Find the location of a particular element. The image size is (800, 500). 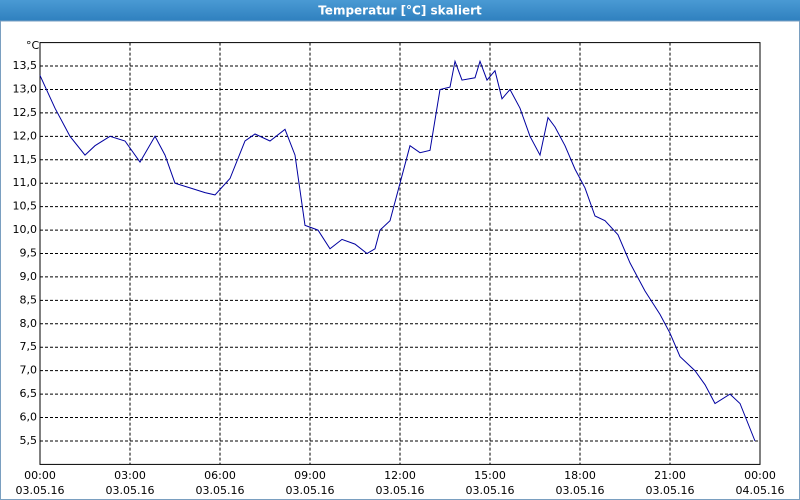

y-tick-label: 7,5 is located at coordinates (29, 346).